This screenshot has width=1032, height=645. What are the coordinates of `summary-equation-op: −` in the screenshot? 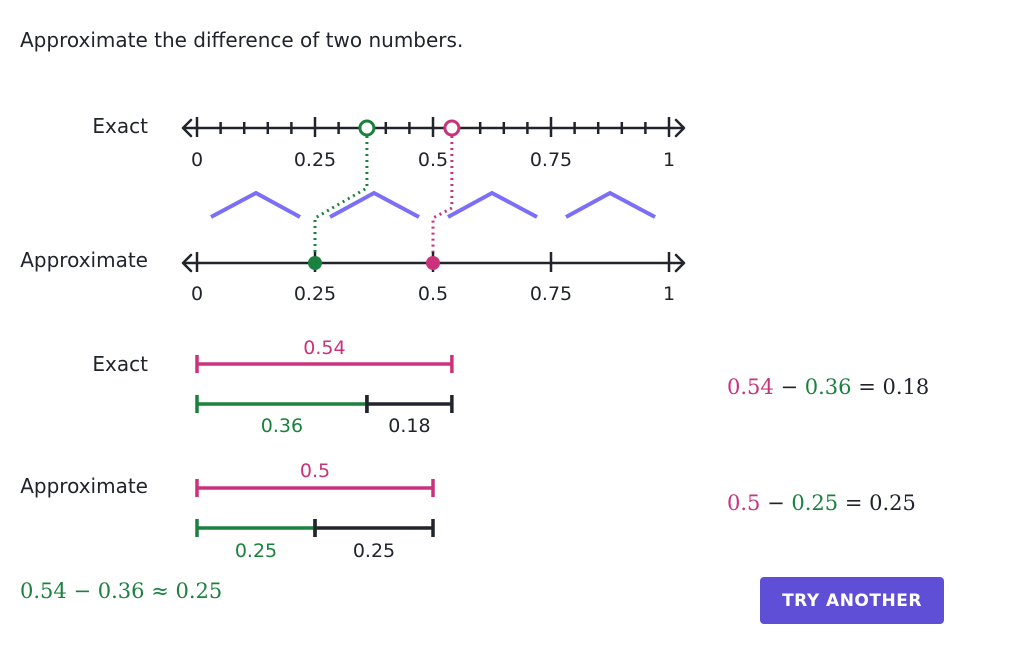 It's located at (82, 591).